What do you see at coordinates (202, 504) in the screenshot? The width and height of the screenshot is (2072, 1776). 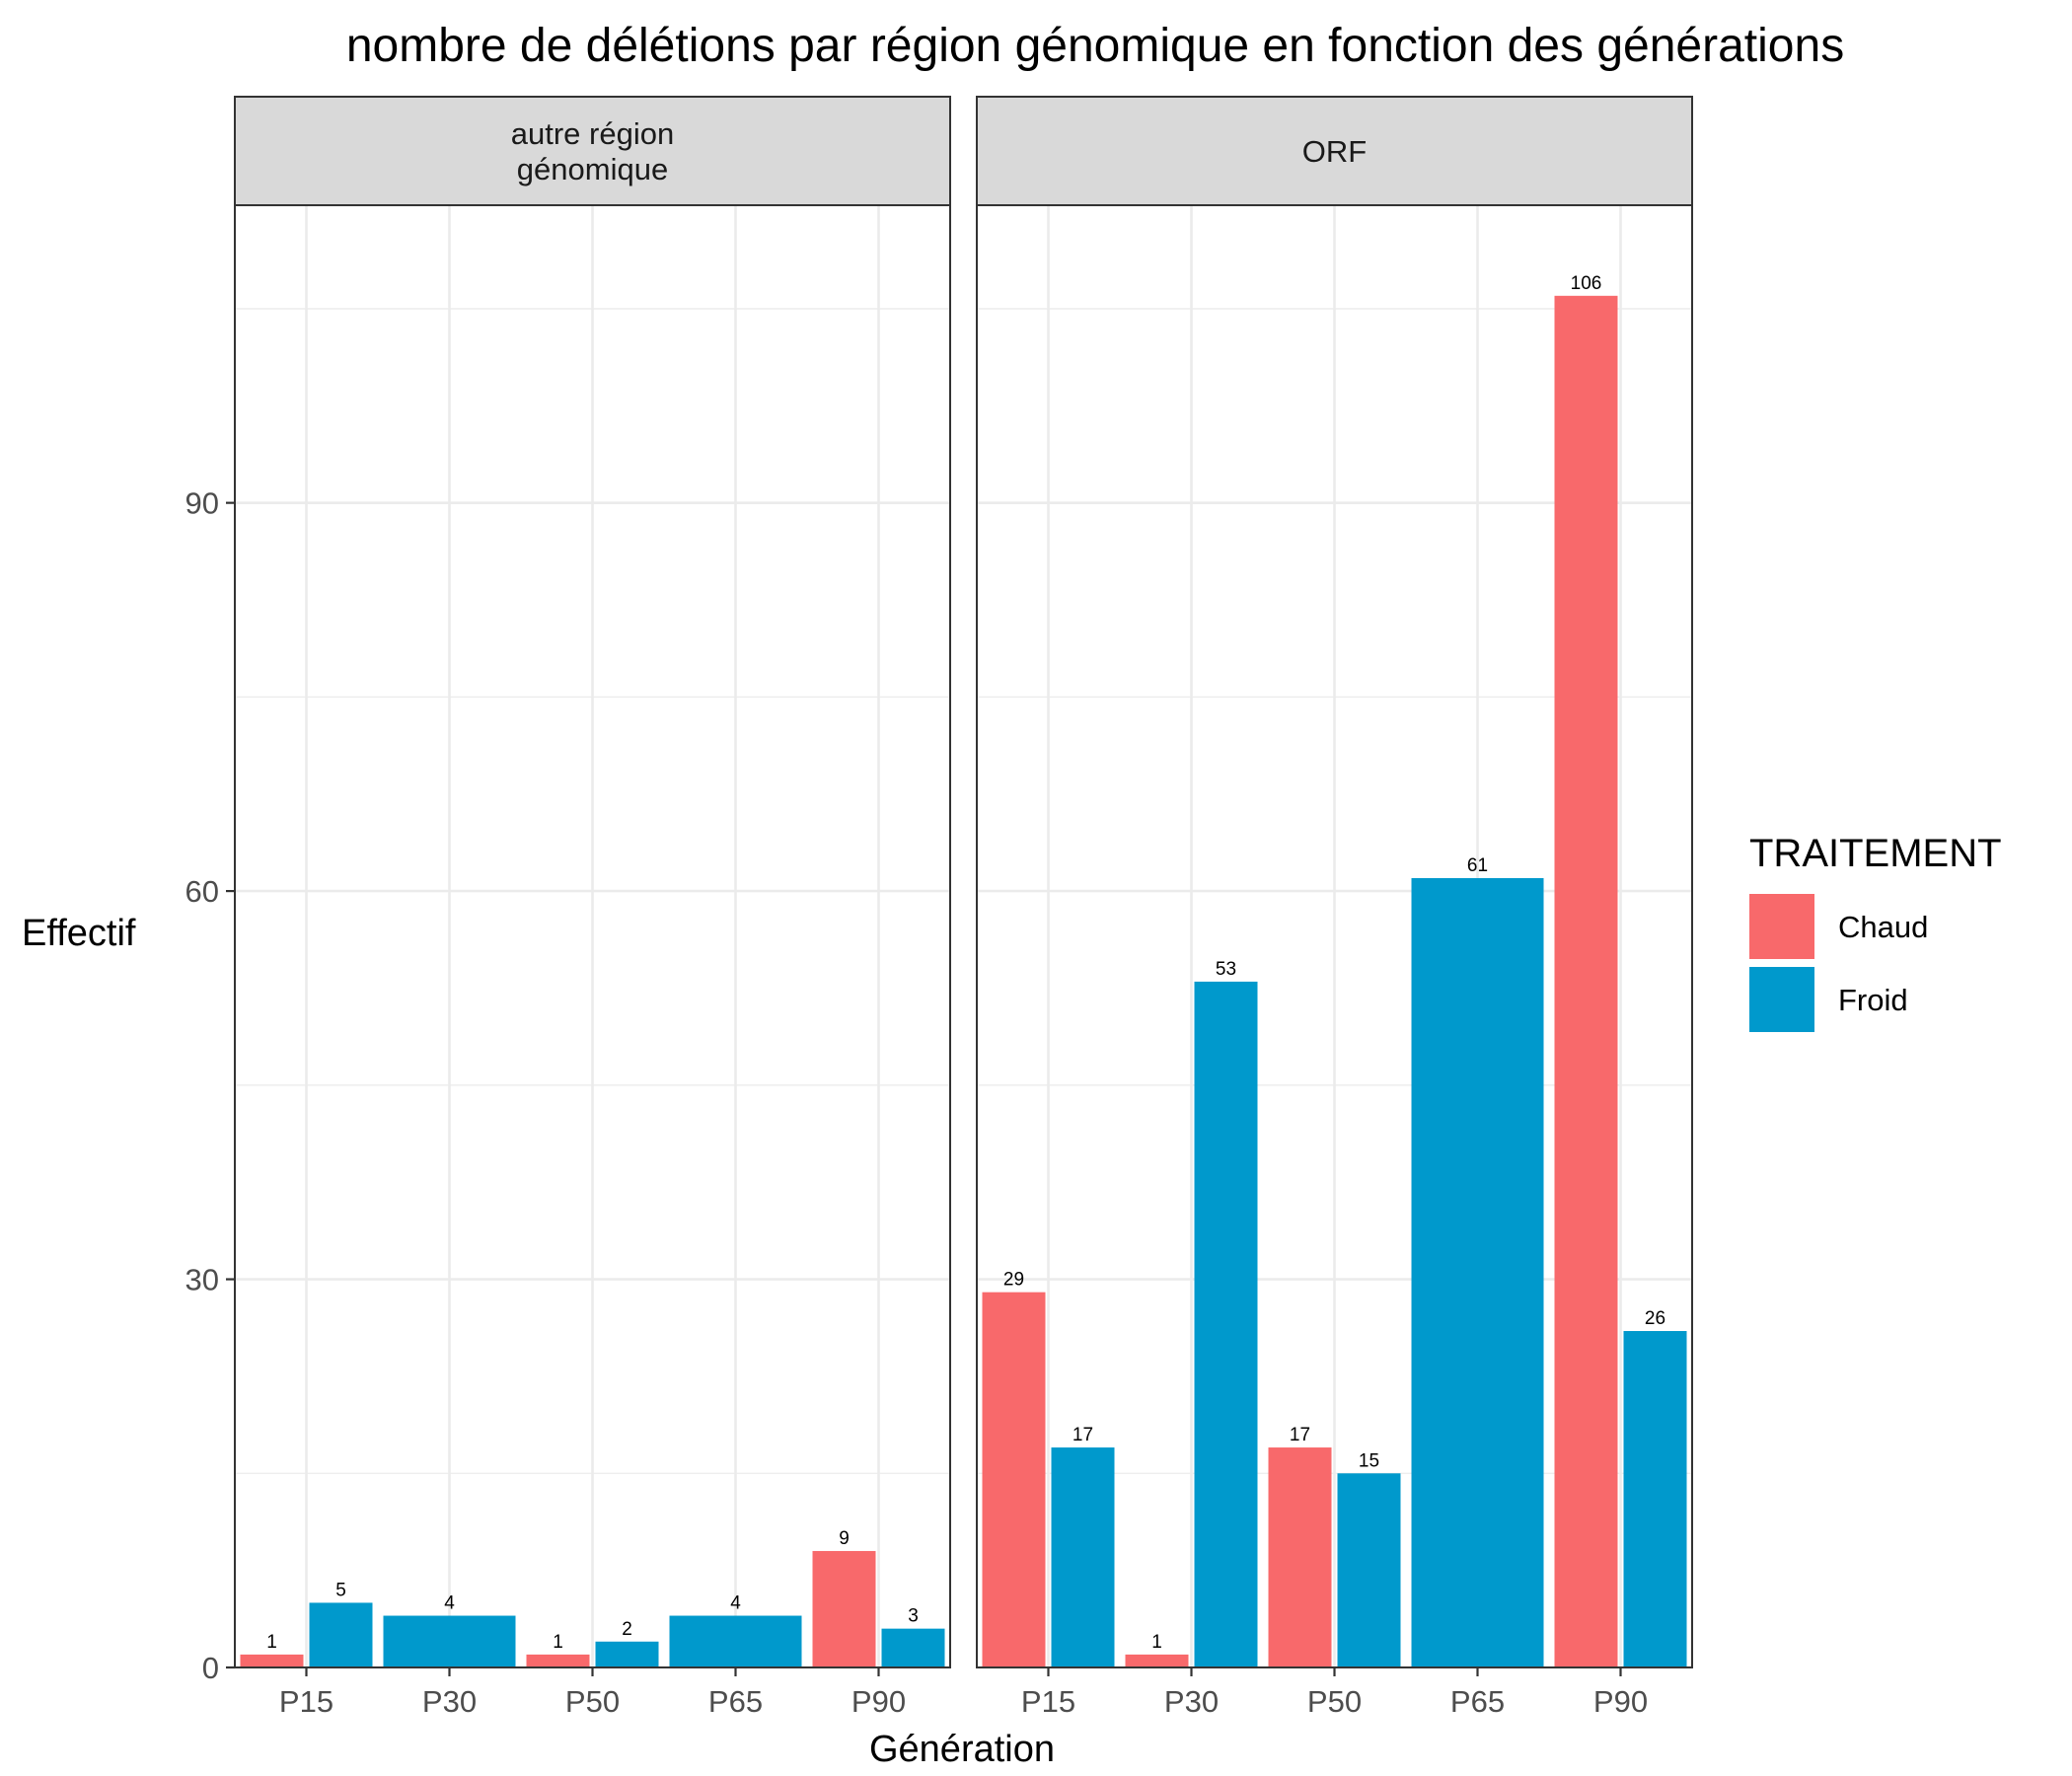 I see `y-tick-label: 90` at bounding box center [202, 504].